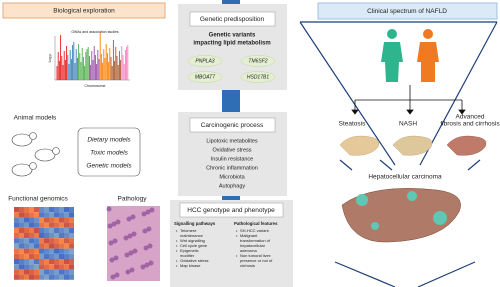 The height and width of the screenshot is (287, 500). Describe the element at coordinates (232, 125) in the screenshot. I see `carcinogenic-title: Carcinogenic process` at that location.